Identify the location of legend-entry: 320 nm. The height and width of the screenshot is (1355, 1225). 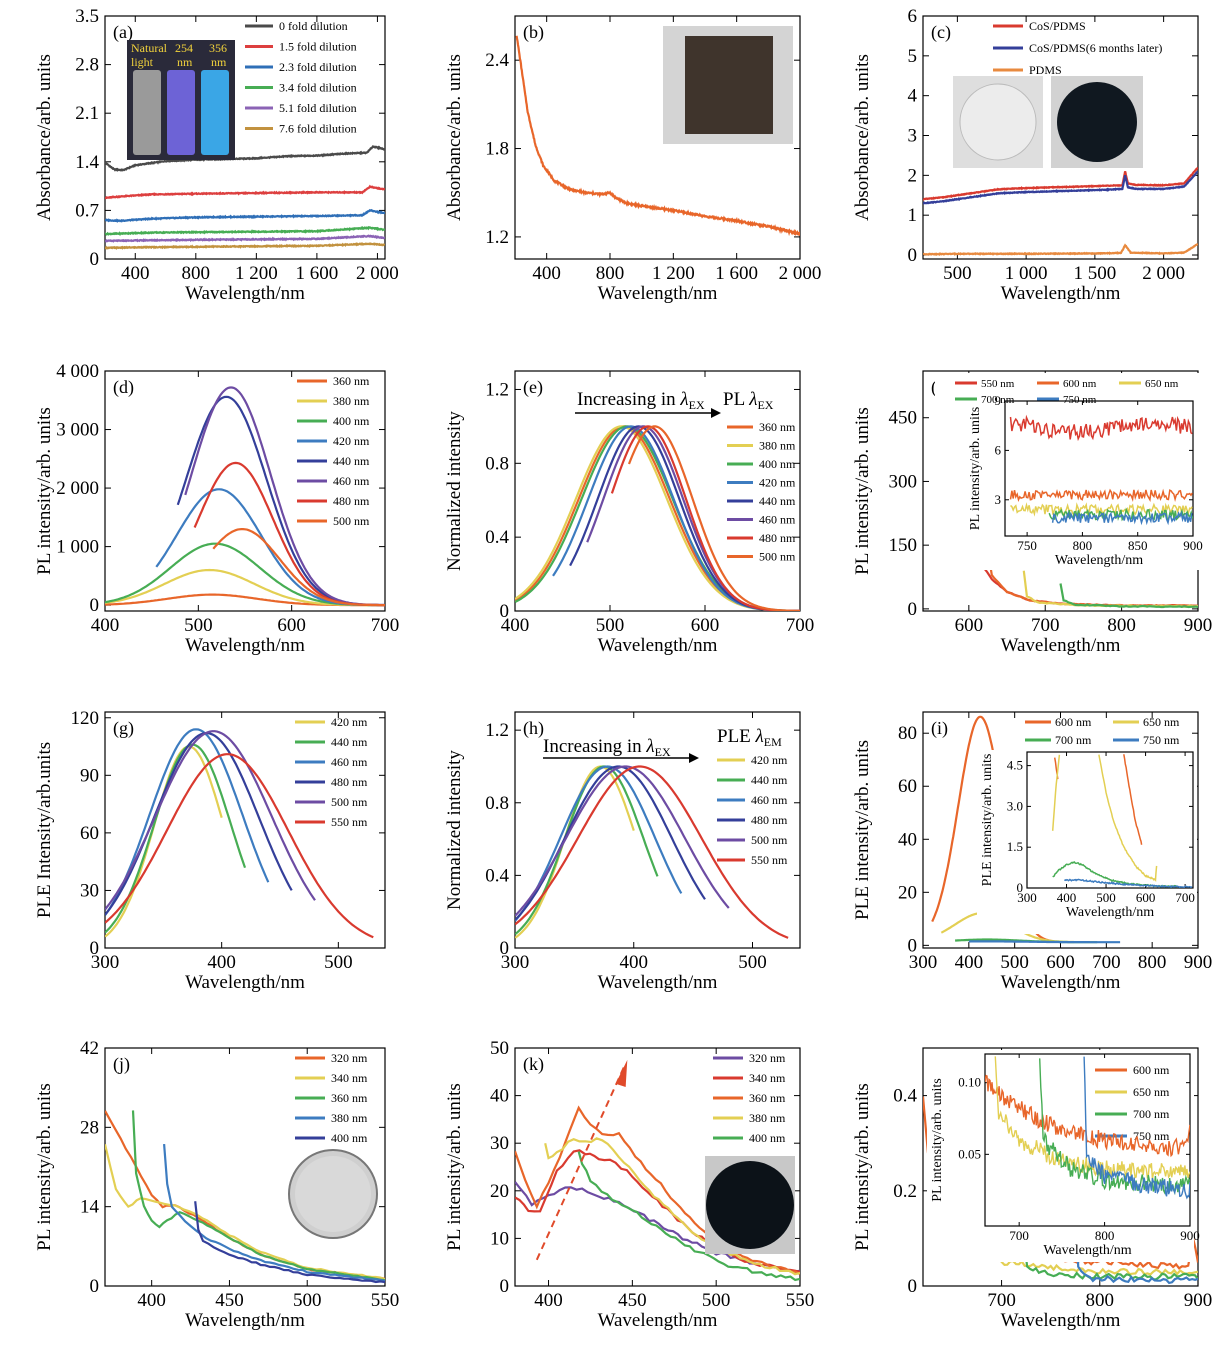
(767, 1058).